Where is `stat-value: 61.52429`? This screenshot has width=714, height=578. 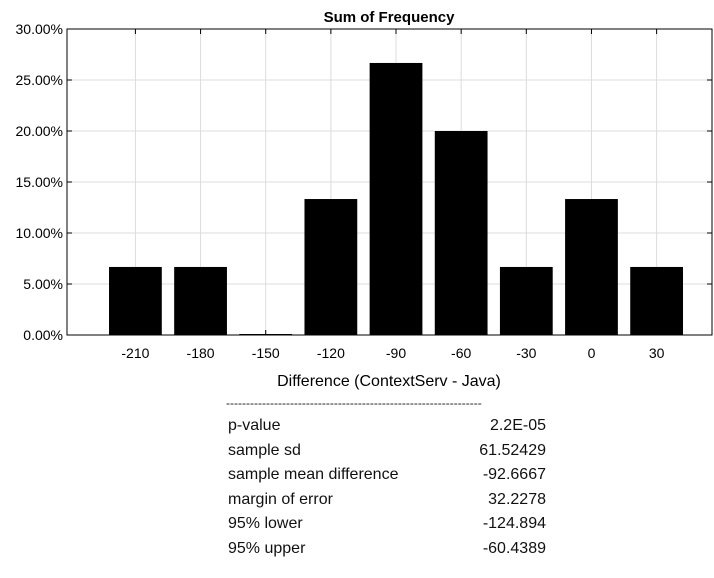 stat-value: 61.52429 is located at coordinates (512, 450).